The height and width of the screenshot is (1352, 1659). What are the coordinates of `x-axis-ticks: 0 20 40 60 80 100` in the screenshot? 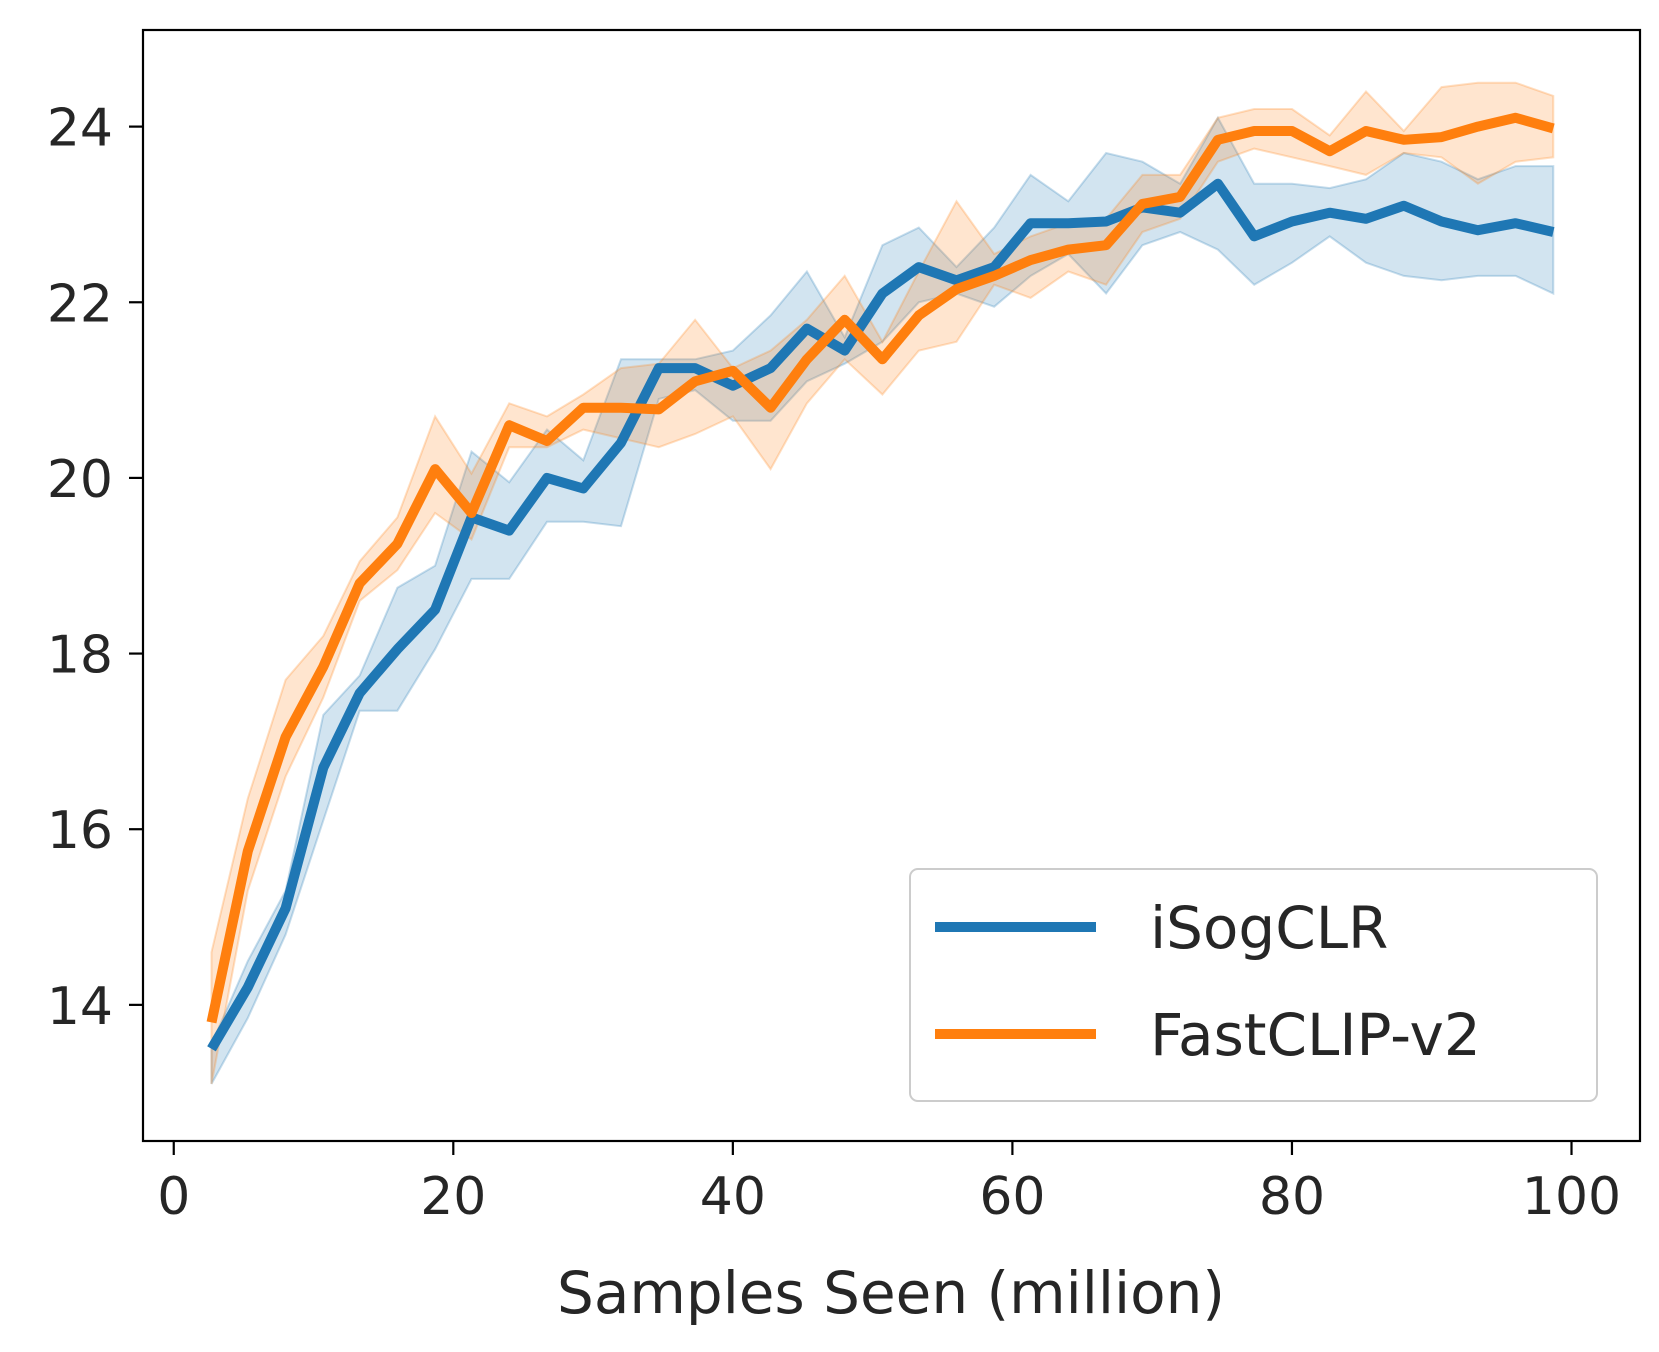 It's located at (889, 1184).